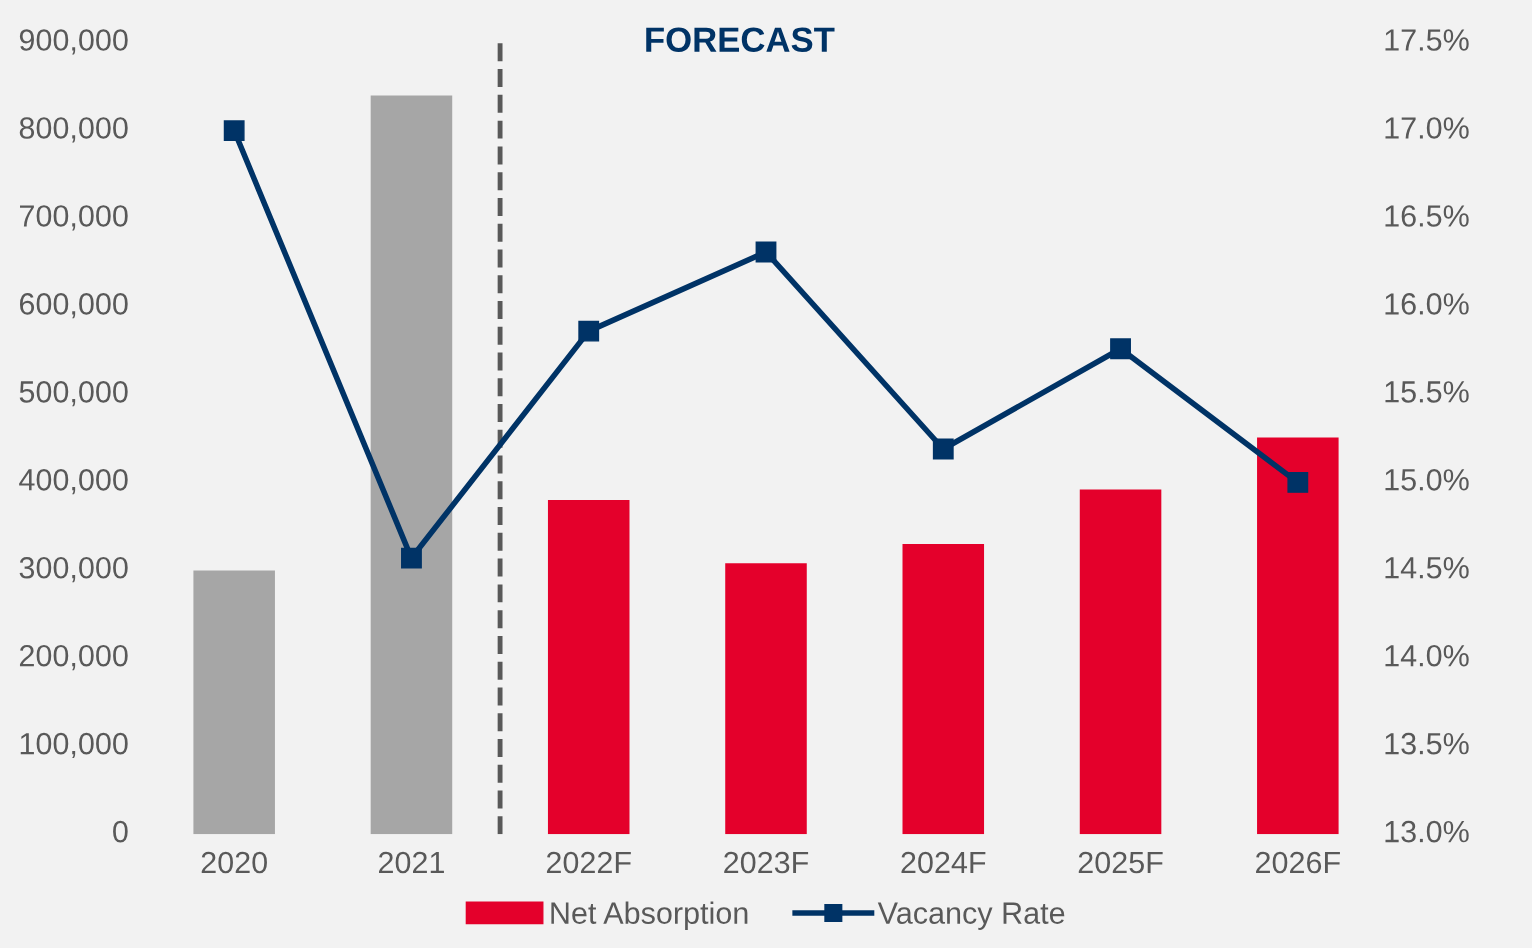 This screenshot has height=948, width=1532. I want to click on annotation: FORECAST, so click(740, 39).